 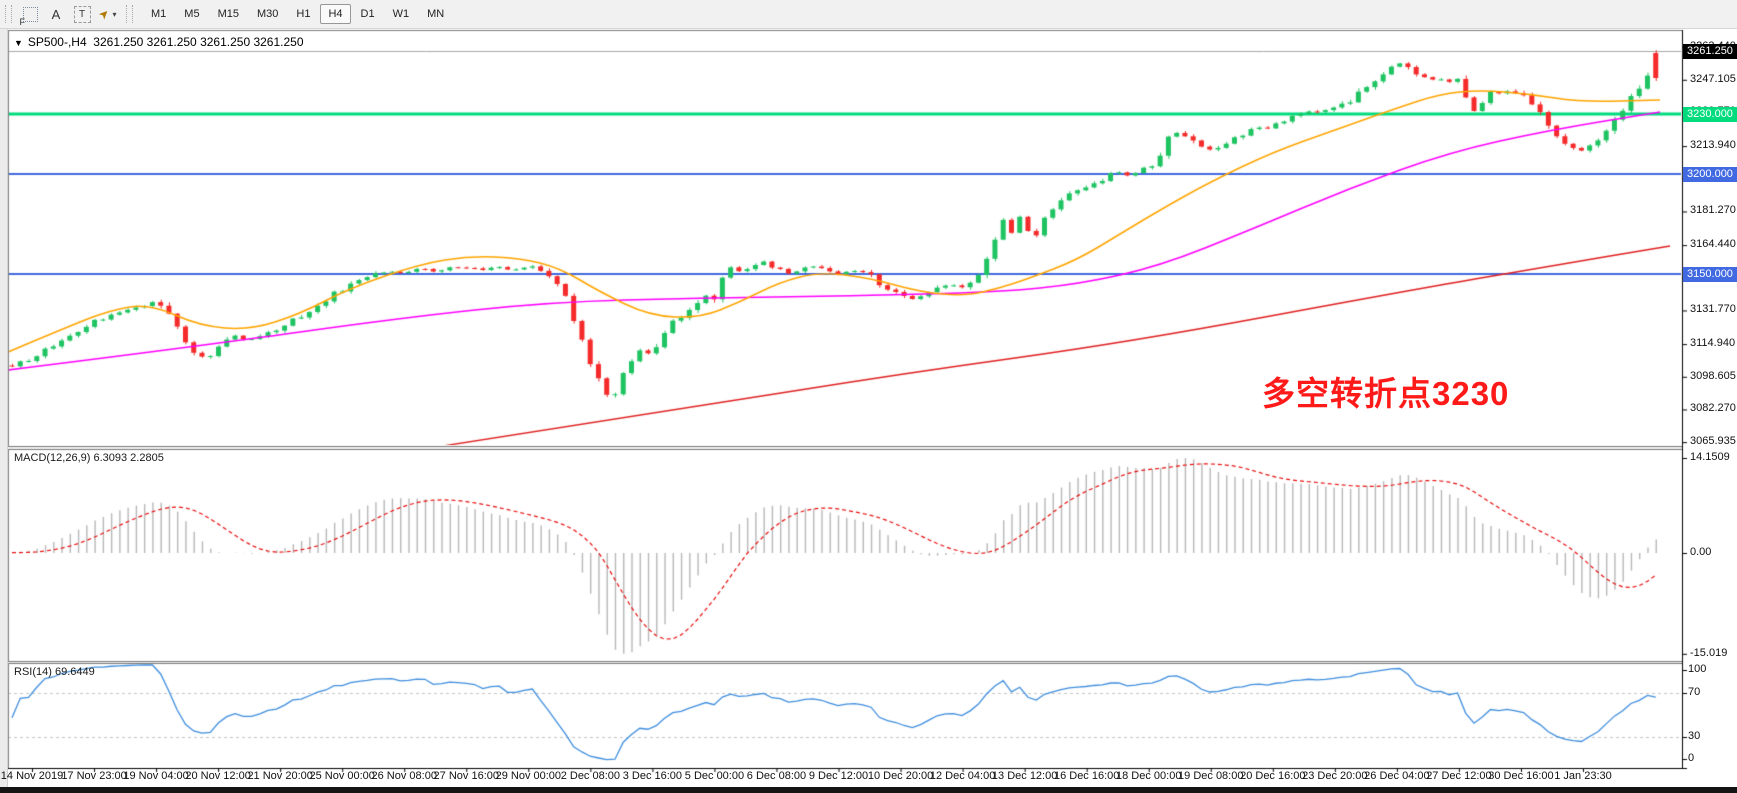 I want to click on left-dock-gutter, so click(x=4, y=407).